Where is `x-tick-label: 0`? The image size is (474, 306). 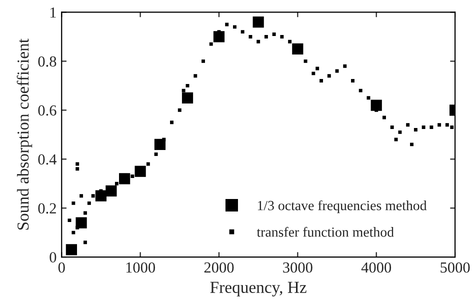
x-tick-label: 0 is located at coordinates (61, 267).